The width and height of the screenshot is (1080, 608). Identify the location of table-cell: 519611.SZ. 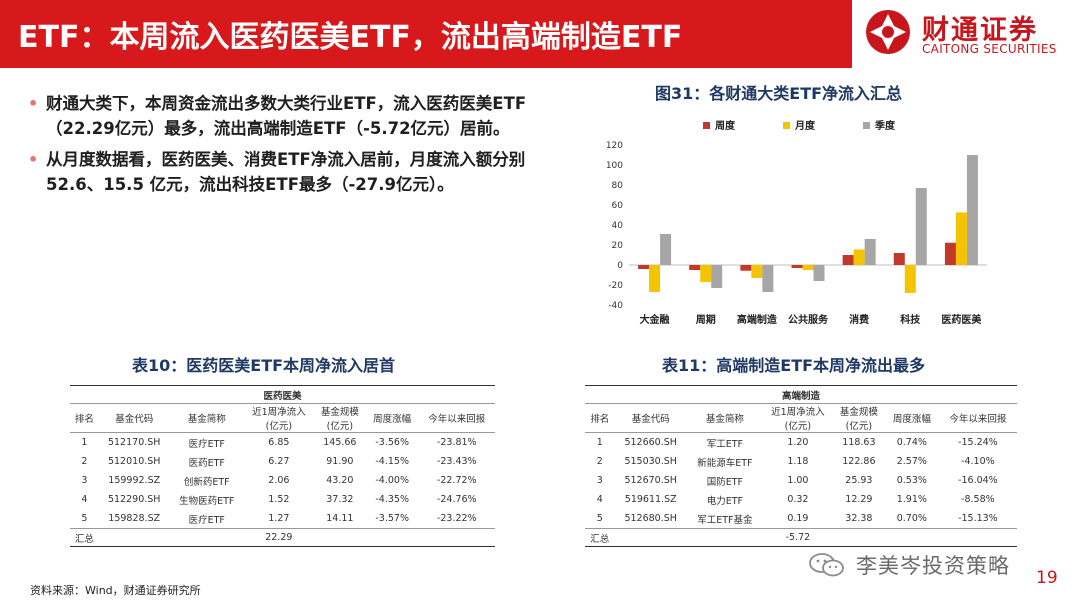
(650, 499).